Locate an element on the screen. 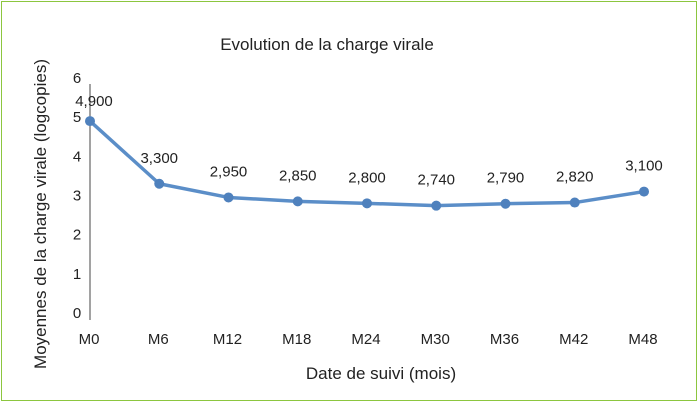 The height and width of the screenshot is (404, 700). x-tick-label: M24 is located at coordinates (365, 339).